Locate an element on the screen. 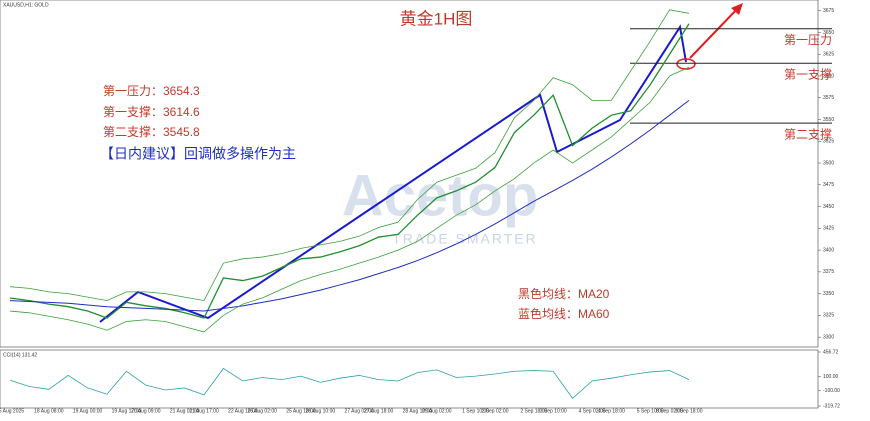 The width and height of the screenshot is (870, 421). y-tick-label: 3450 is located at coordinates (828, 207).